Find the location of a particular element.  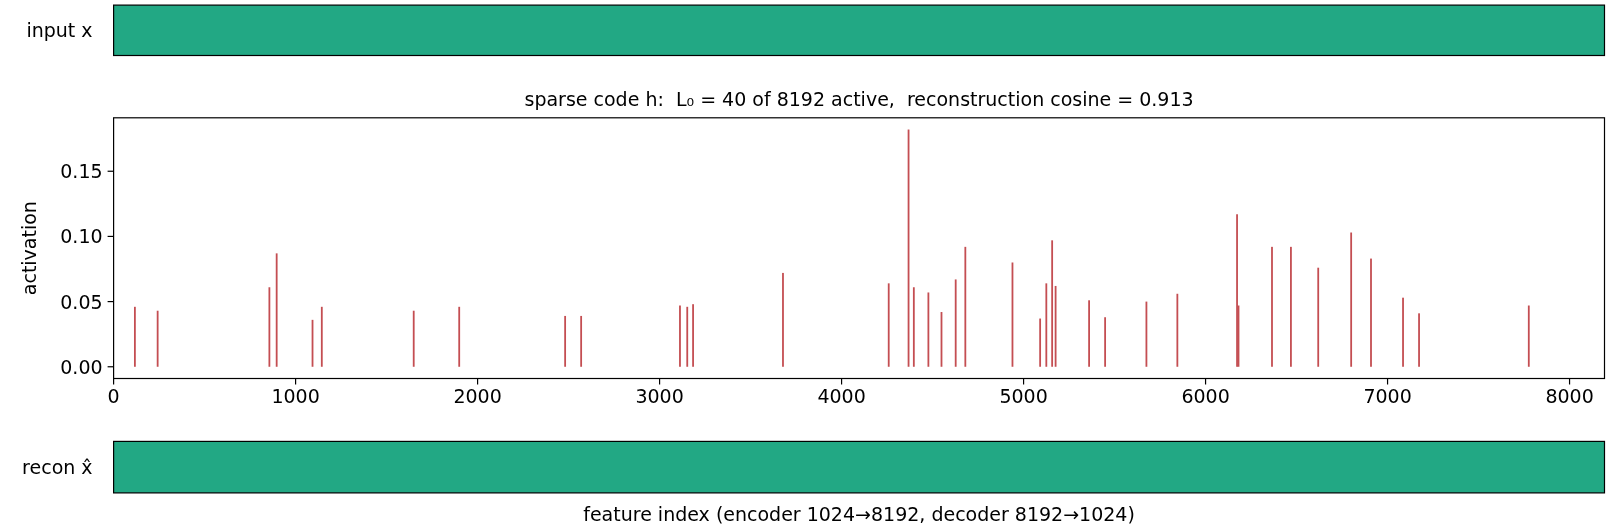

y-tick-label: 0.15 is located at coordinates (81, 171).